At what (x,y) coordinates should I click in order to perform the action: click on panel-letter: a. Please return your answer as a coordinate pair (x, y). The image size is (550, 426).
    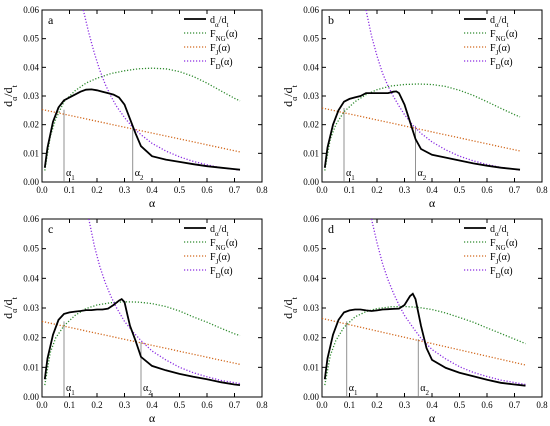
    Looking at the image, I should click on (51, 20).